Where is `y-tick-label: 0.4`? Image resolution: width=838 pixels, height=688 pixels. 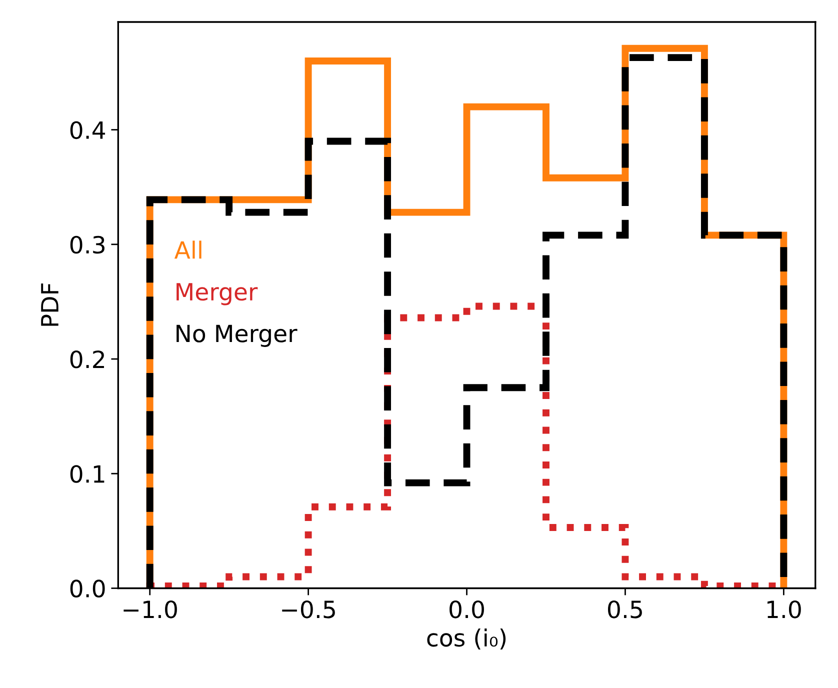 y-tick-label: 0.4 is located at coordinates (88, 130).